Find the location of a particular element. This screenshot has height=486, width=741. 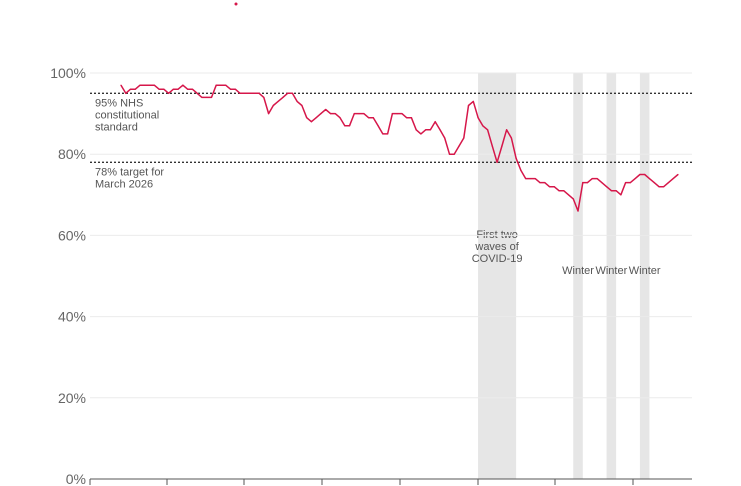

reference-line-label: 78% target for March 2026 is located at coordinates (129, 178).